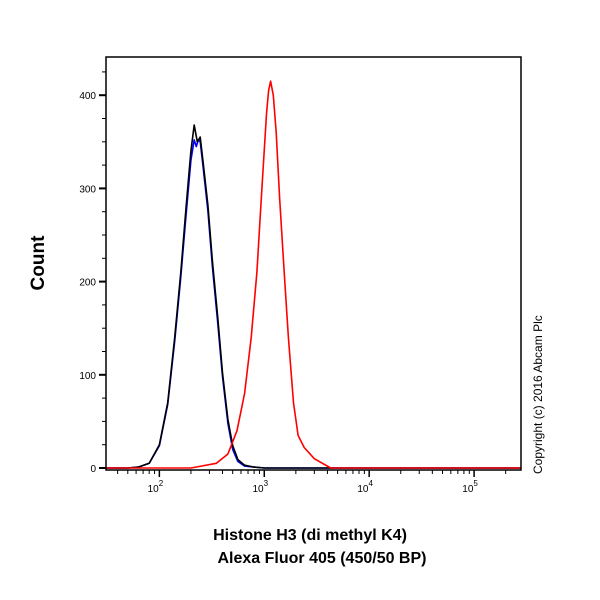 Image resolution: width=600 pixels, height=600 pixels. Describe the element at coordinates (260, 487) in the screenshot. I see `x-tick-label: 10³` at that location.